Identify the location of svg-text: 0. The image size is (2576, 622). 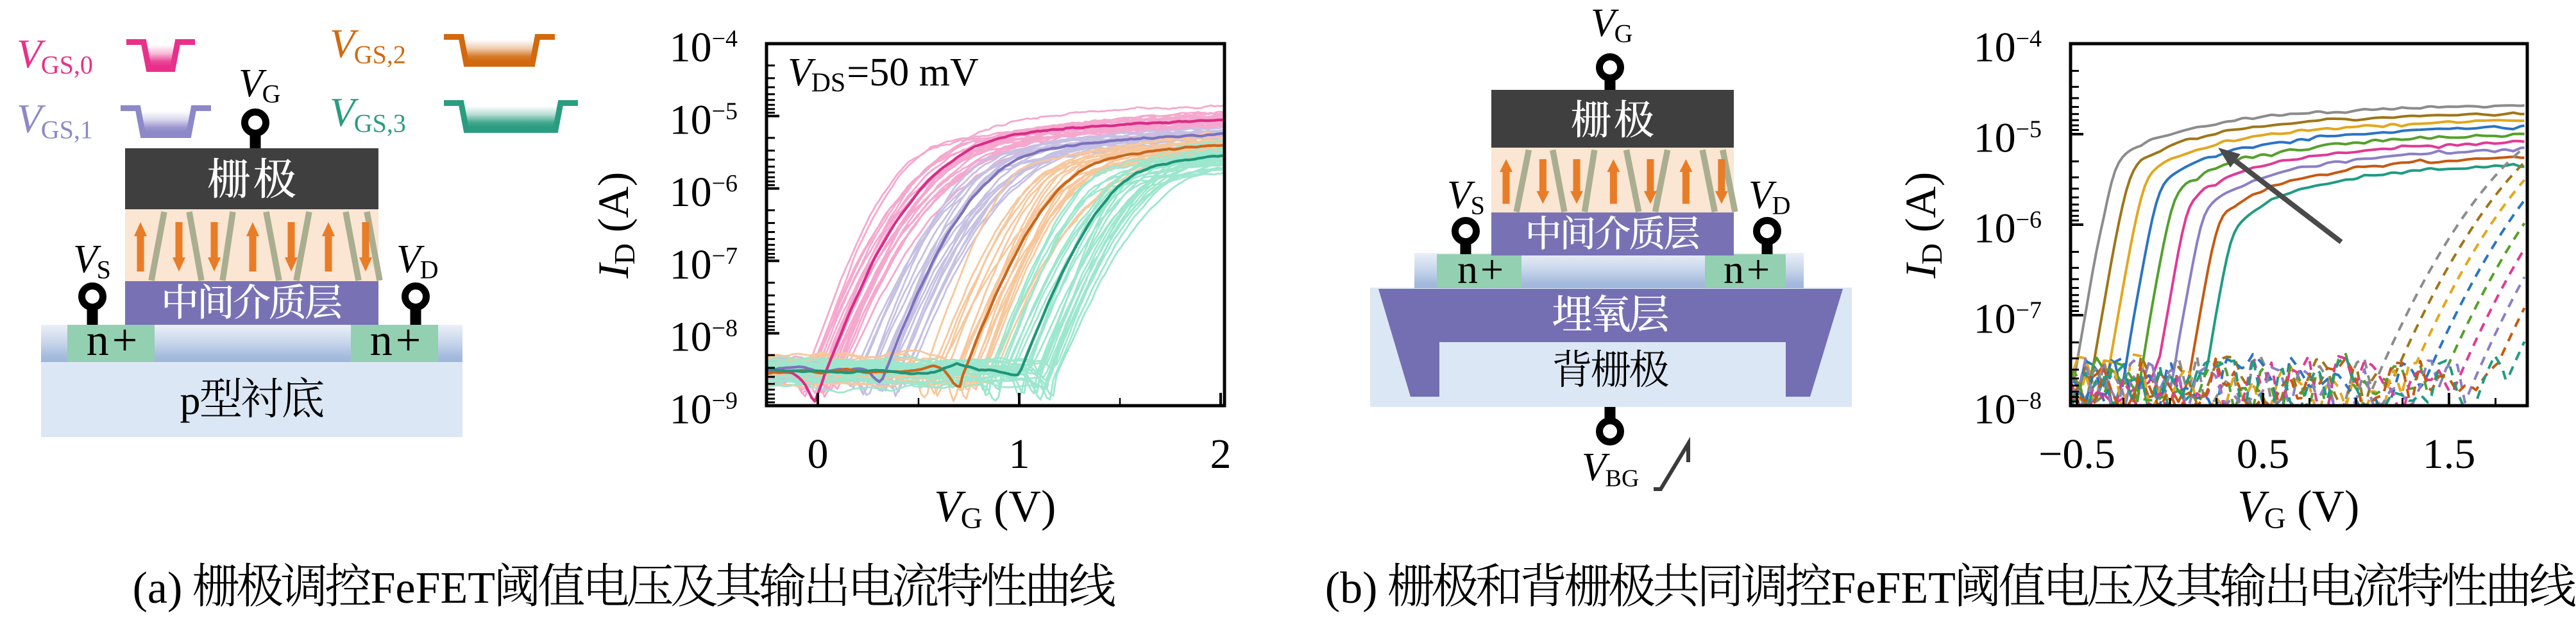
(818, 454).